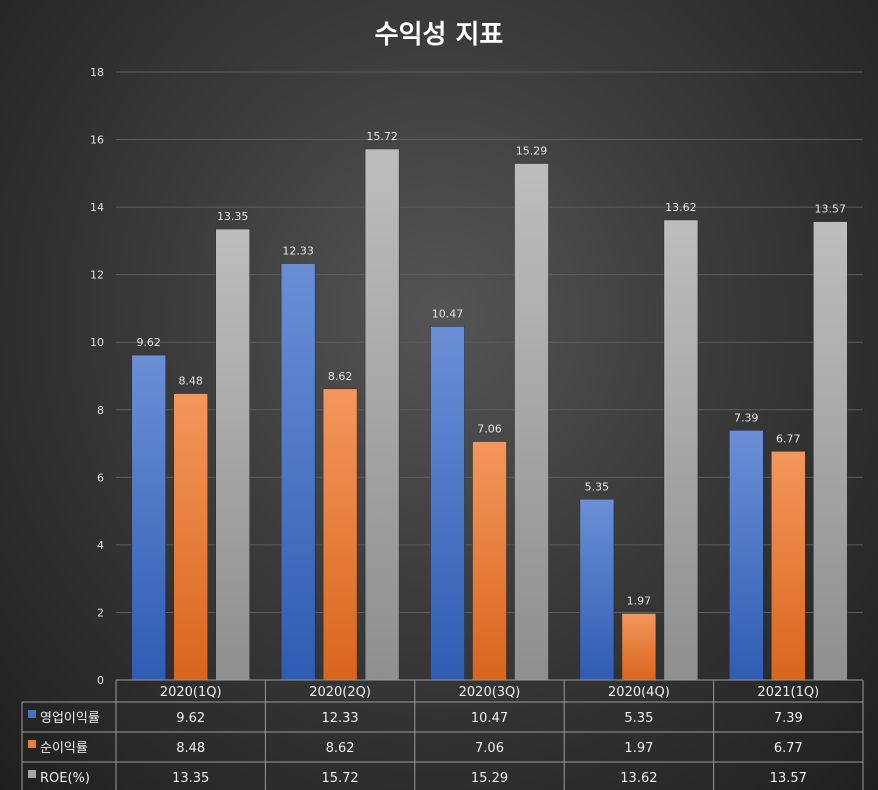 The height and width of the screenshot is (790, 878). What do you see at coordinates (190, 778) in the screenshot?
I see `table-cell: 13.35` at bounding box center [190, 778].